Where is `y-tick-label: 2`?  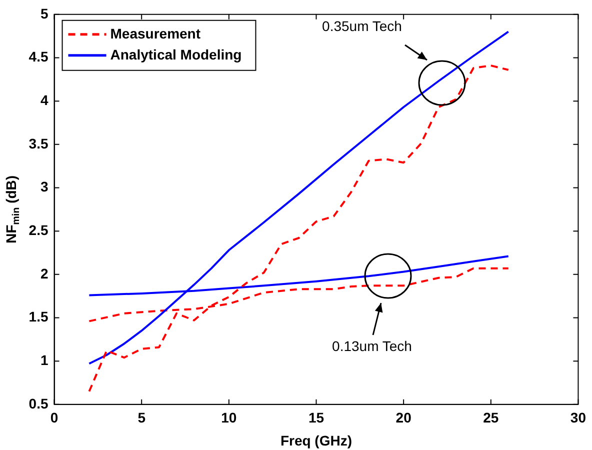 y-tick-label: 2 is located at coordinates (44, 273).